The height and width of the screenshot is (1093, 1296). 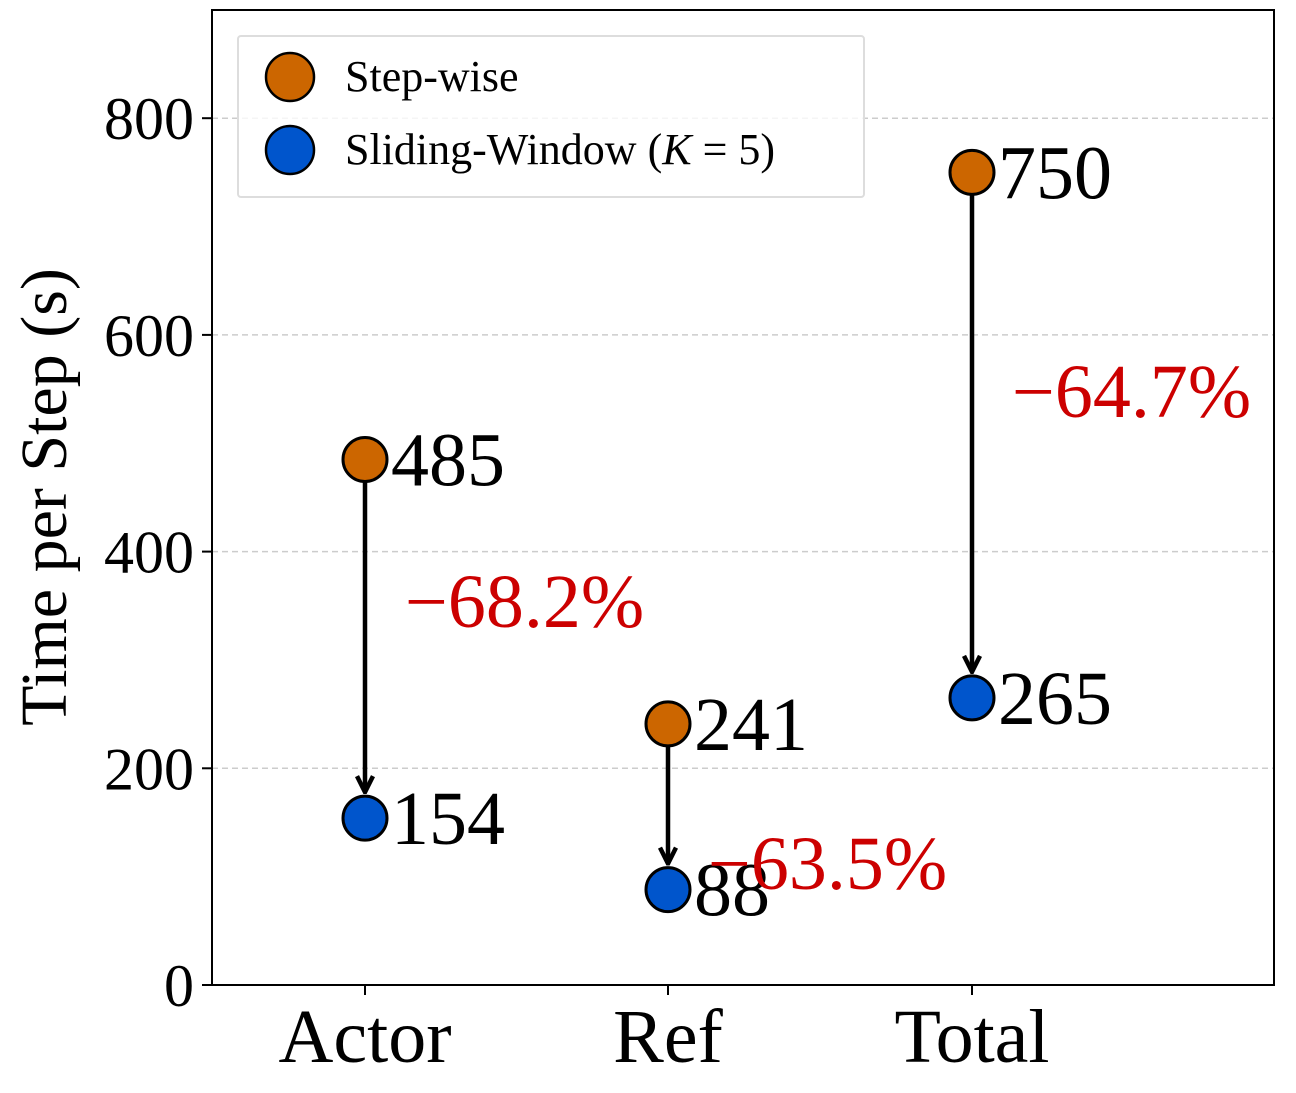 What do you see at coordinates (44, 497) in the screenshot?
I see `y-axis-title: Time per Step (s)` at bounding box center [44, 497].